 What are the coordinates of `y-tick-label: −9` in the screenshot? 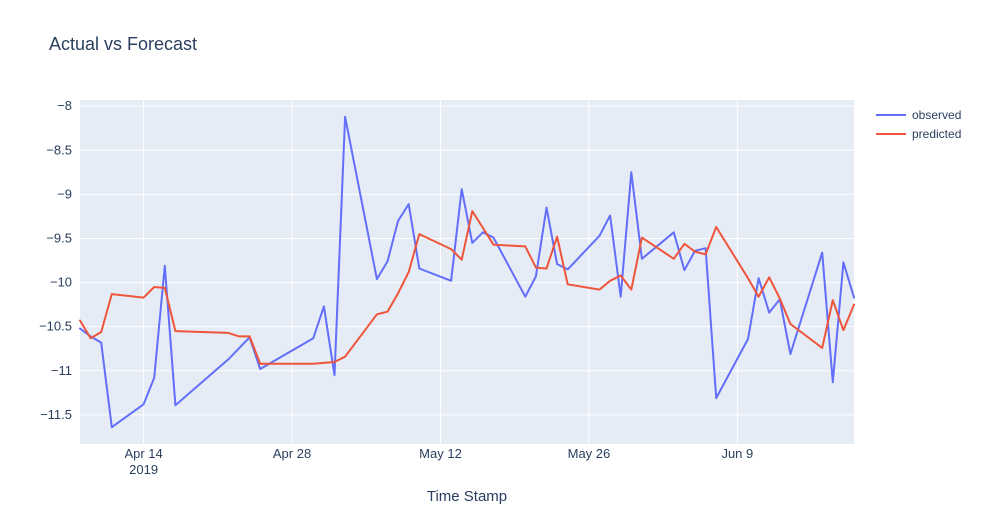 It's located at (64, 193).